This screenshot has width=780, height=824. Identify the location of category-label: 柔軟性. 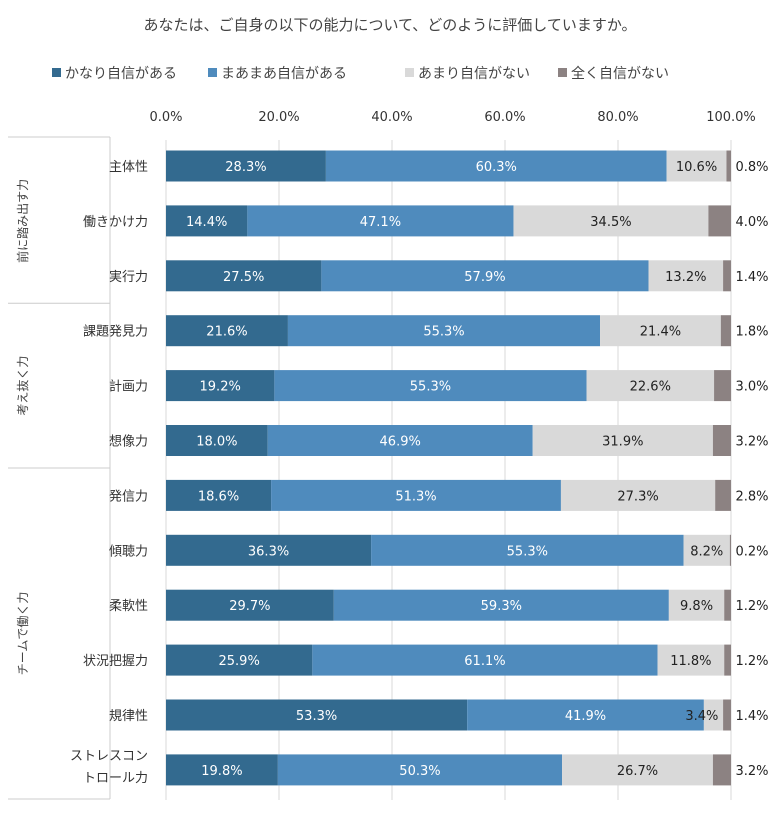
(128, 606).